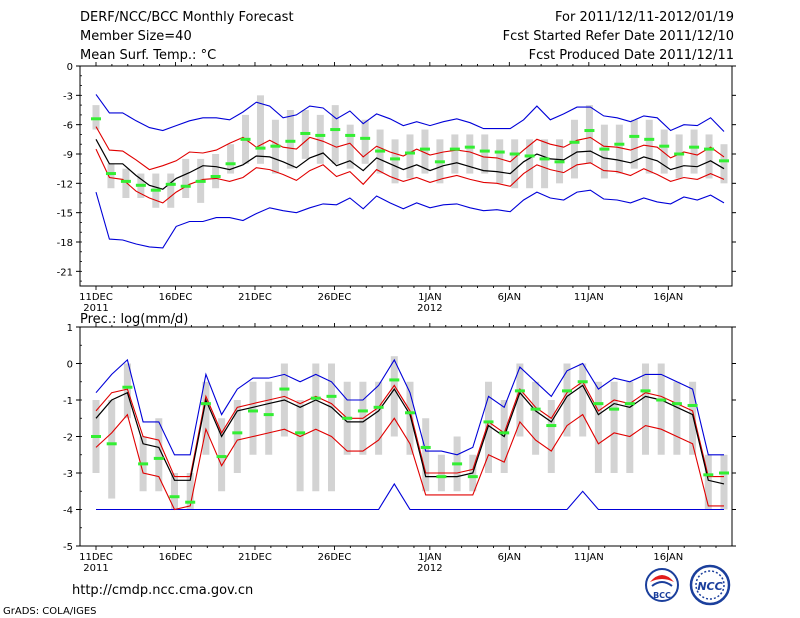 This screenshot has width=800, height=618. What do you see at coordinates (662, 585) in the screenshot?
I see `bcc-logo: BCC` at bounding box center [662, 585].